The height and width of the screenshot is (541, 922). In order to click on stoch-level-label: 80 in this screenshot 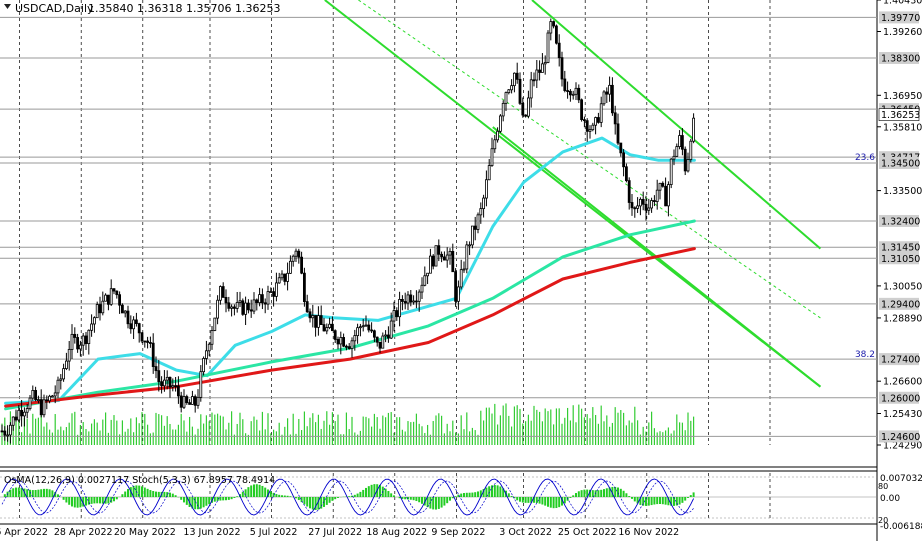, I will do `click(883, 486)`.